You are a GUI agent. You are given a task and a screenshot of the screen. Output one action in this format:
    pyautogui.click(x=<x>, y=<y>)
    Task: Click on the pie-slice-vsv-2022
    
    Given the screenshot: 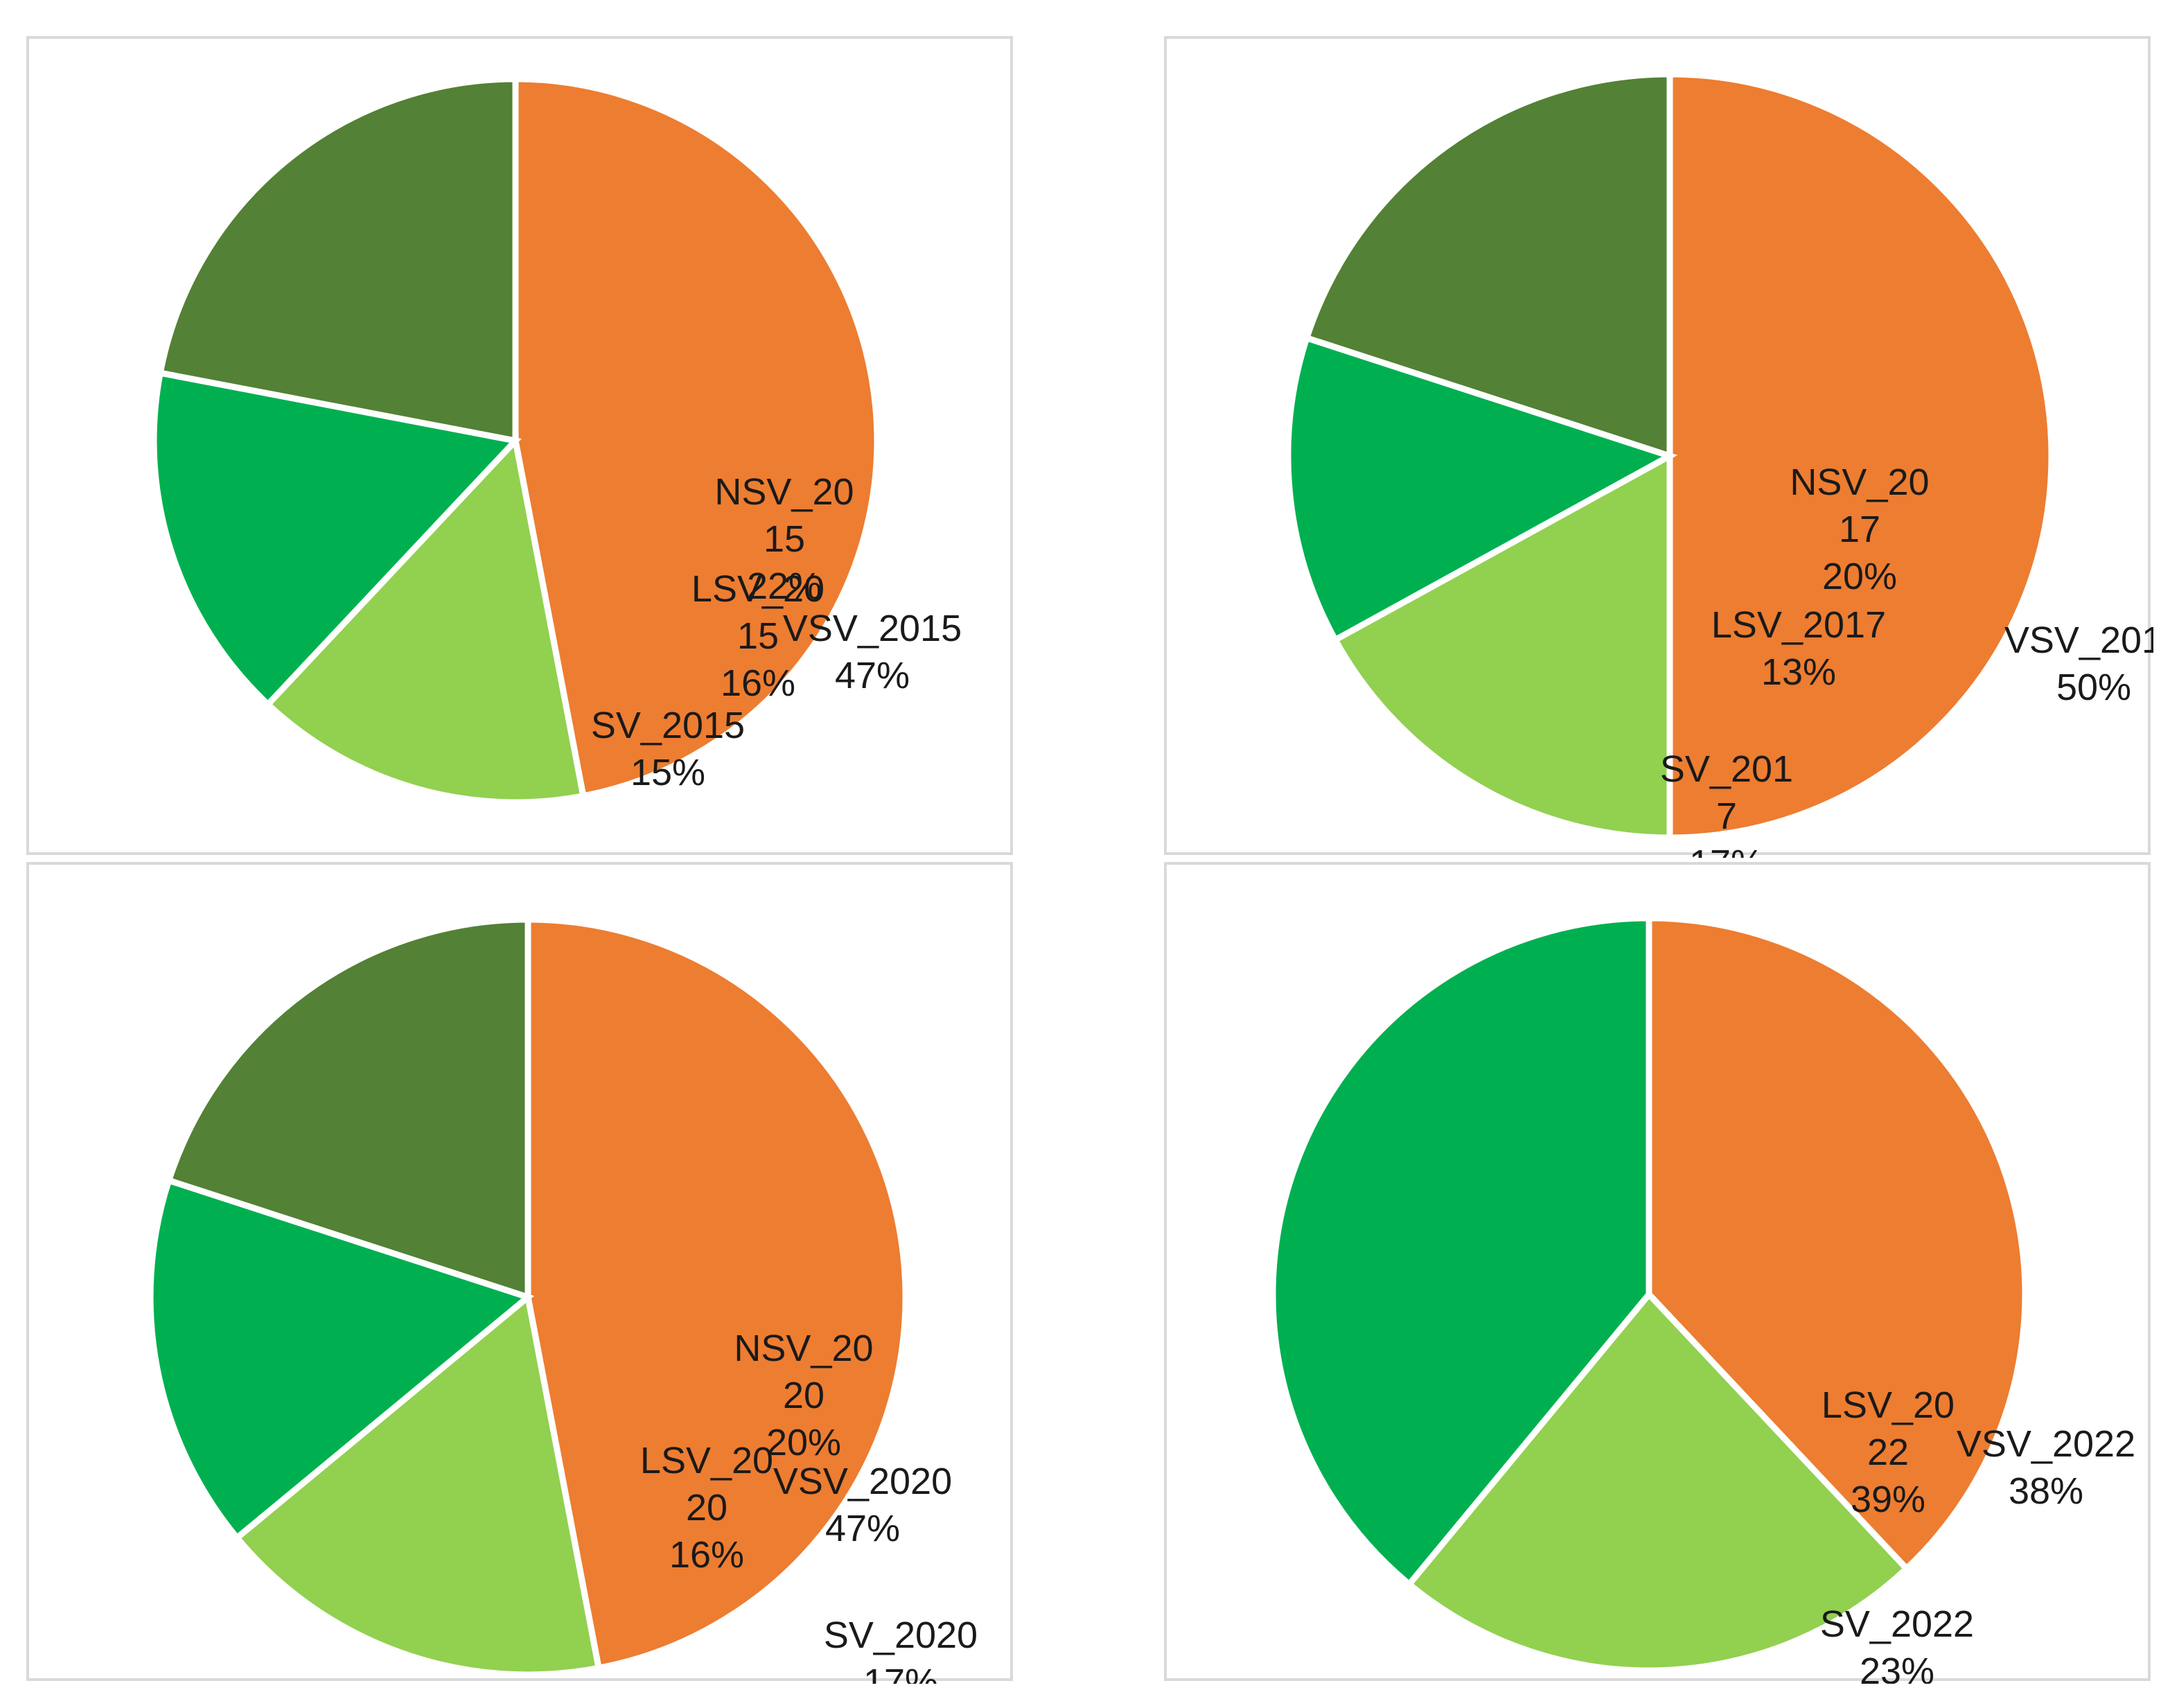 What is the action you would take?
    pyautogui.click(x=1838, y=1244)
    